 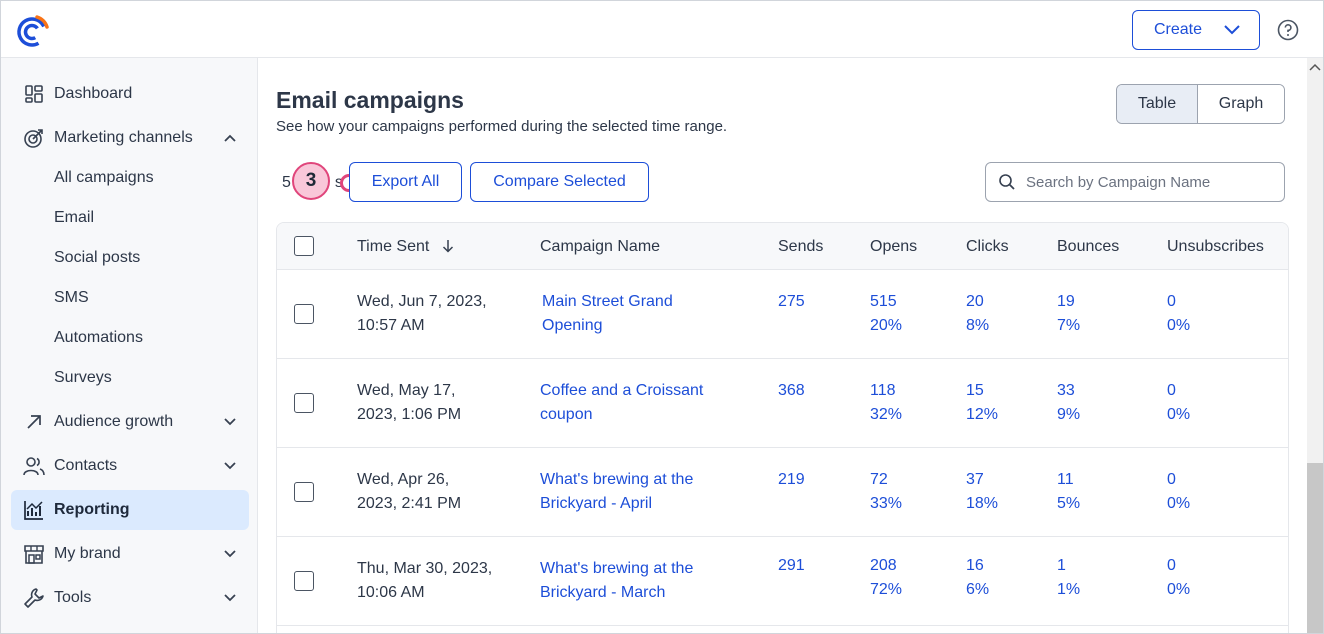 What do you see at coordinates (405, 247) in the screenshot?
I see `column-header-time-sent: Time Sent` at bounding box center [405, 247].